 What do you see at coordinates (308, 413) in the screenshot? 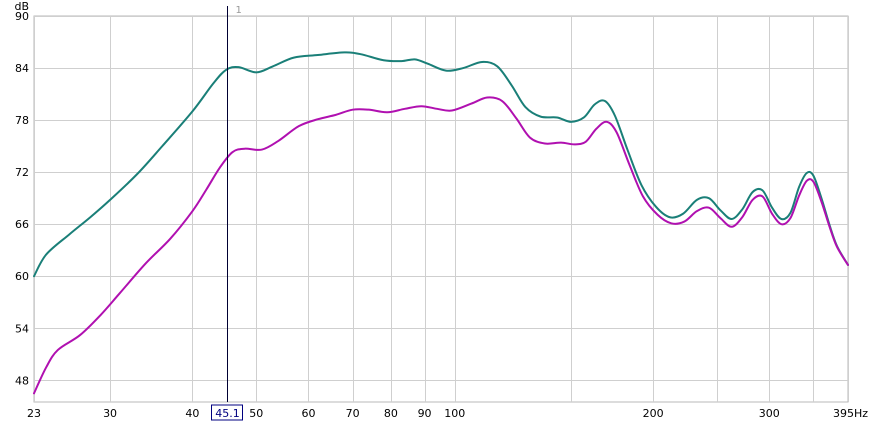
I see `x-tick-label: 60` at bounding box center [308, 413].